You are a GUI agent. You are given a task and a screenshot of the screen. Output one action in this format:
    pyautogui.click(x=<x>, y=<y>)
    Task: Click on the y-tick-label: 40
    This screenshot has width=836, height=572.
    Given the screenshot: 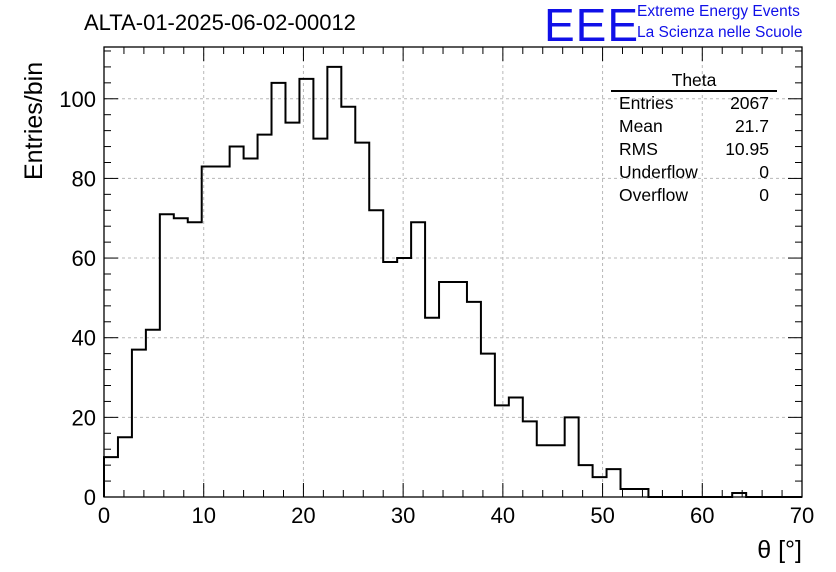 What is the action you would take?
    pyautogui.click(x=84, y=338)
    